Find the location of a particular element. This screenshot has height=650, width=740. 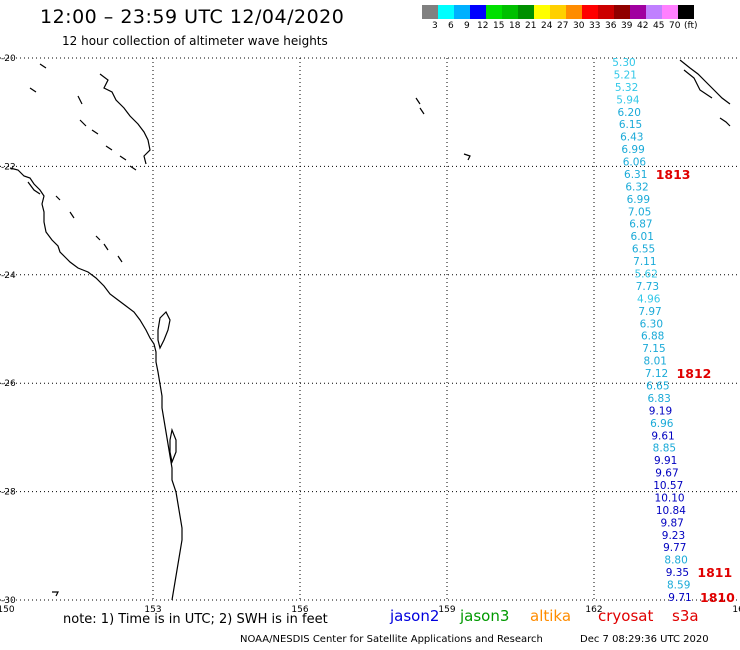

wave-height-value: 8.80 is located at coordinates (675, 561).